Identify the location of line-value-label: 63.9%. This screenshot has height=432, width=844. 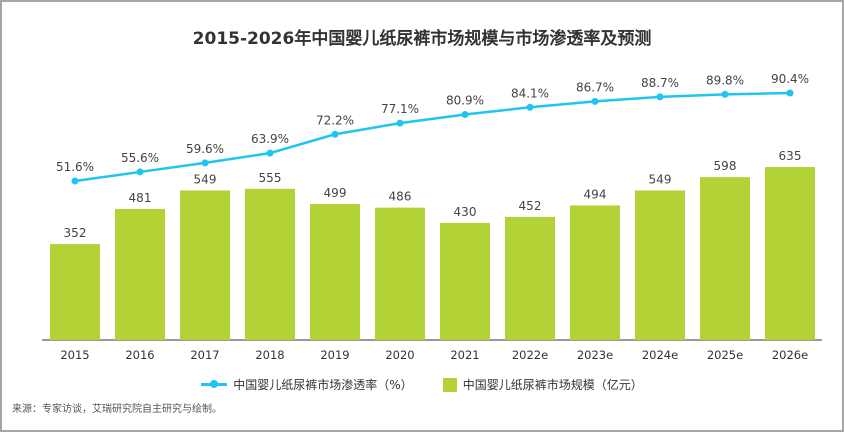
(270, 139).